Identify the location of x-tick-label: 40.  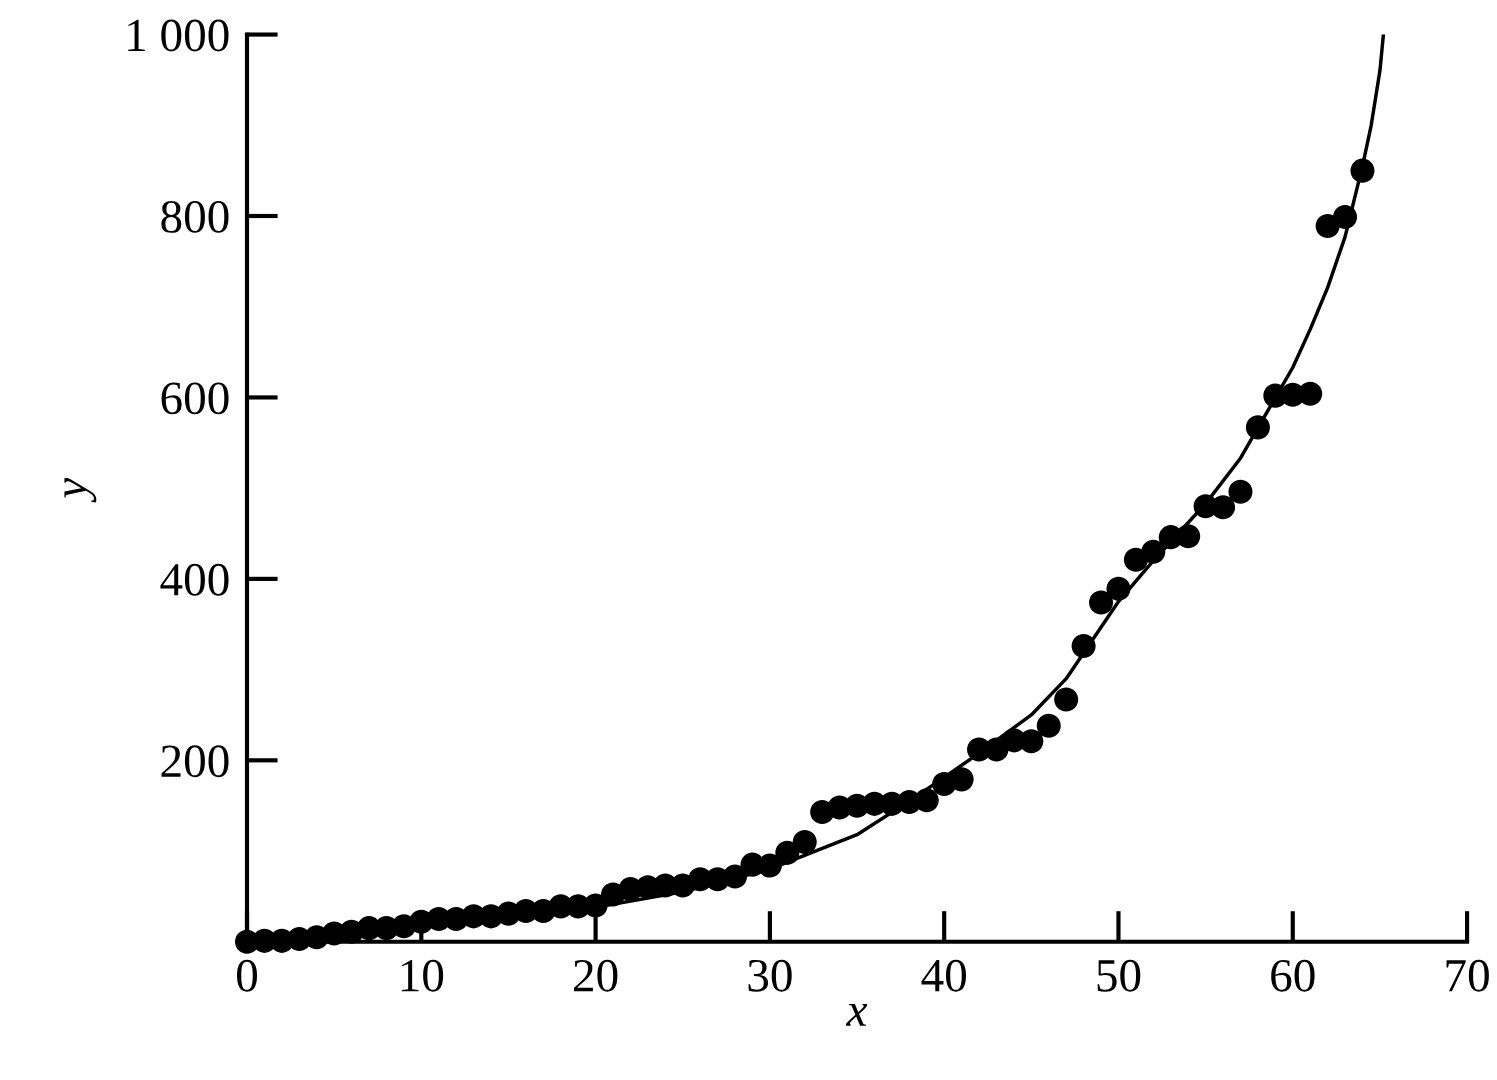
(943, 975).